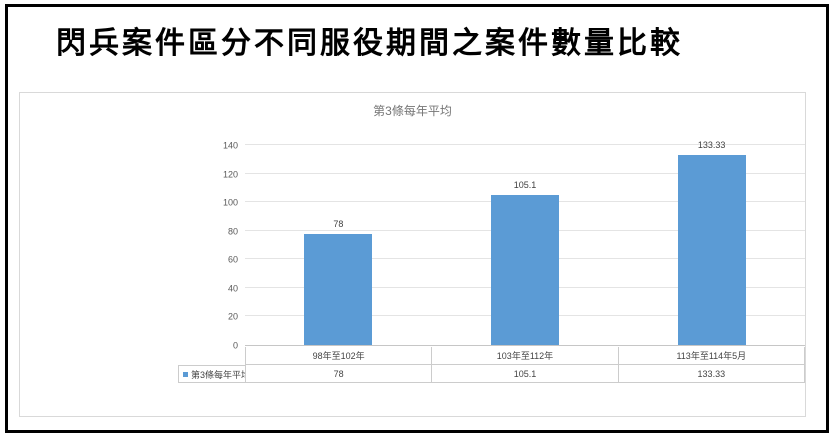 Image resolution: width=833 pixels, height=445 pixels. I want to click on y-axis-tick-label: 100, so click(230, 202).